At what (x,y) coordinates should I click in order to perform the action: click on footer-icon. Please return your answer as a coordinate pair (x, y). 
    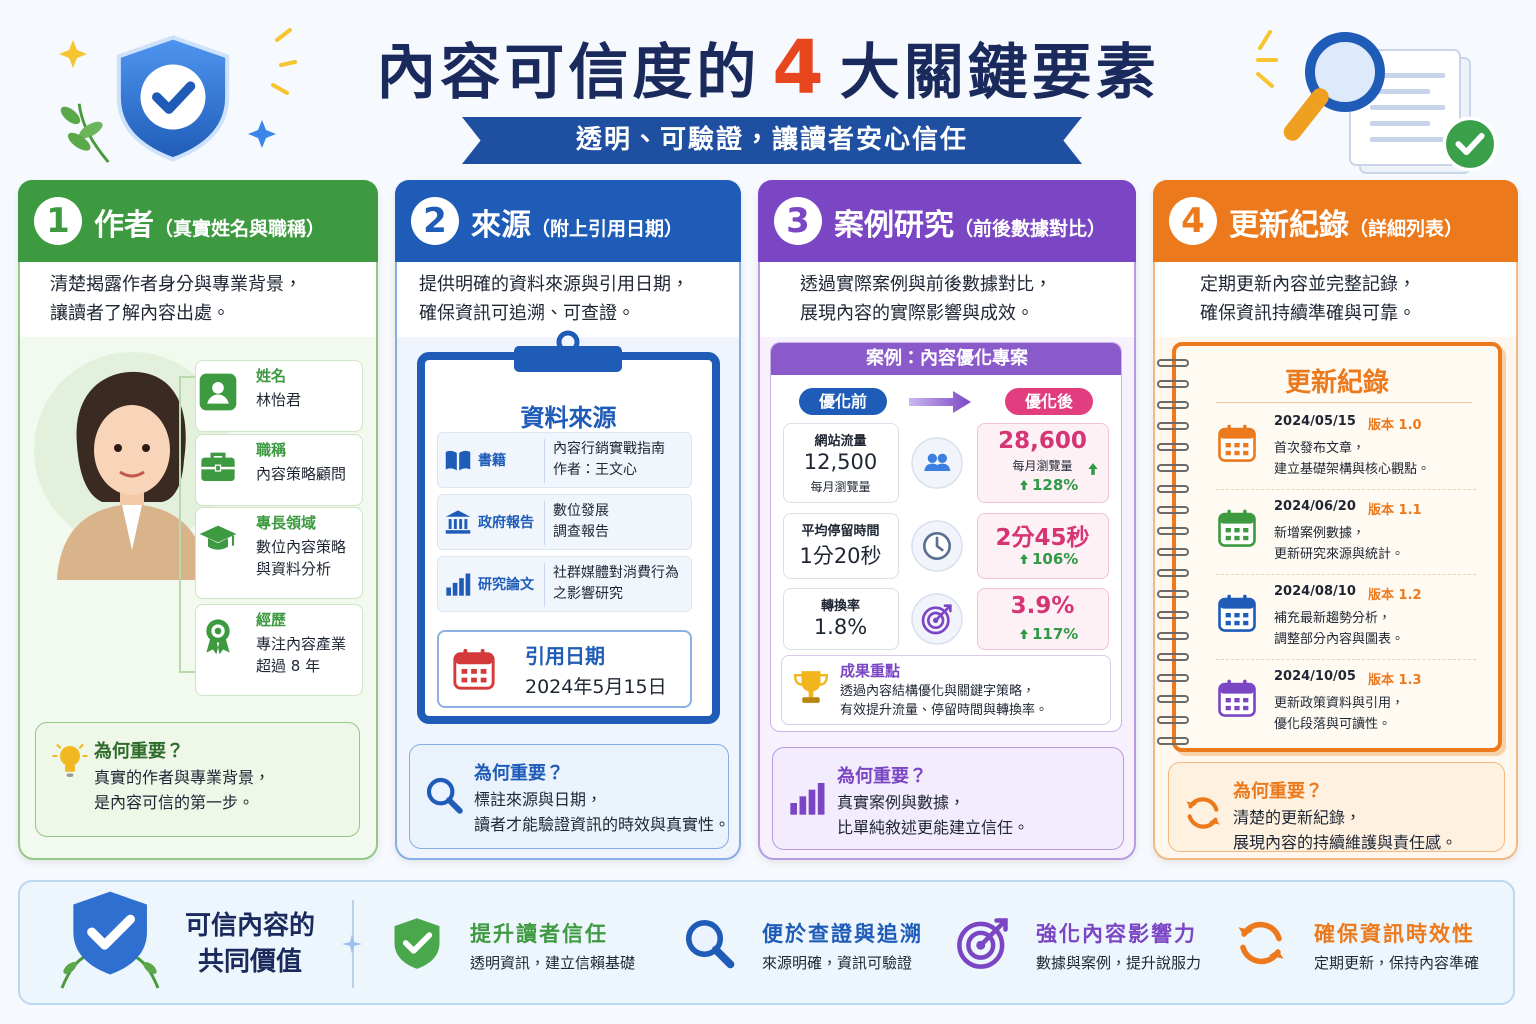
    Looking at the image, I should click on (417, 943).